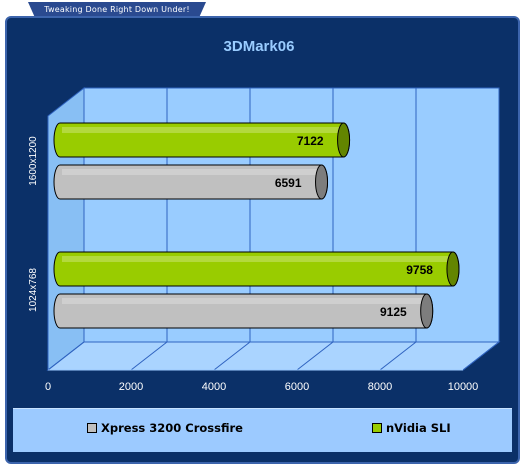 The width and height of the screenshot is (526, 471). What do you see at coordinates (33, 290) in the screenshot?
I see `category-label: 1024x768` at bounding box center [33, 290].